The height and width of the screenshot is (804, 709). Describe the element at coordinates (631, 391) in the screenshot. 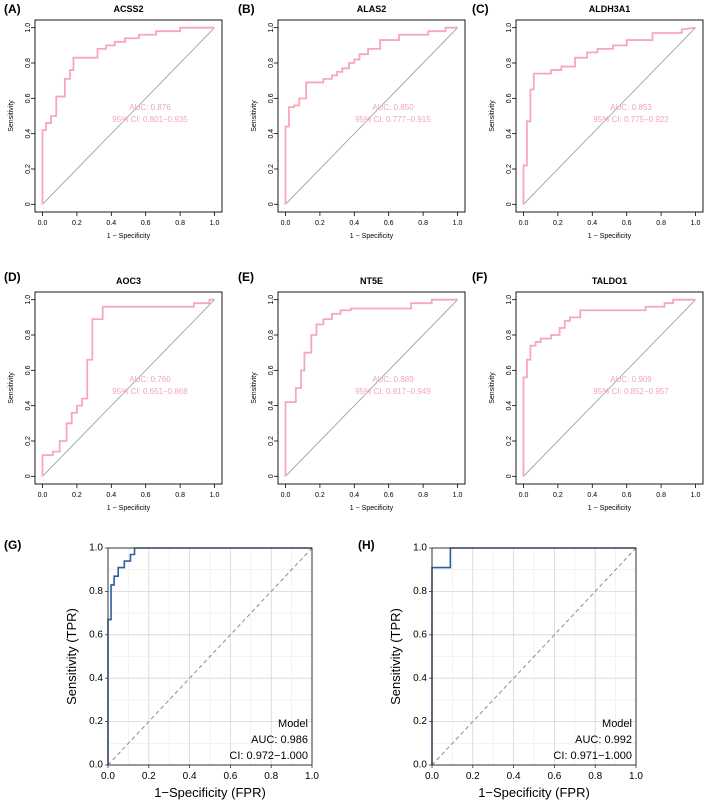

I see `ci-annotation: 95% CI: 0.852−0.957` at that location.